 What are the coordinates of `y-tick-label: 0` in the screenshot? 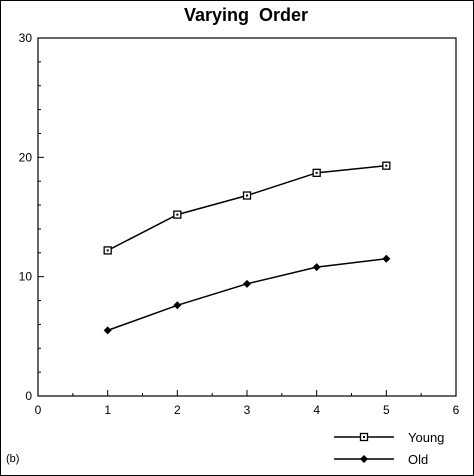 It's located at (28, 396).